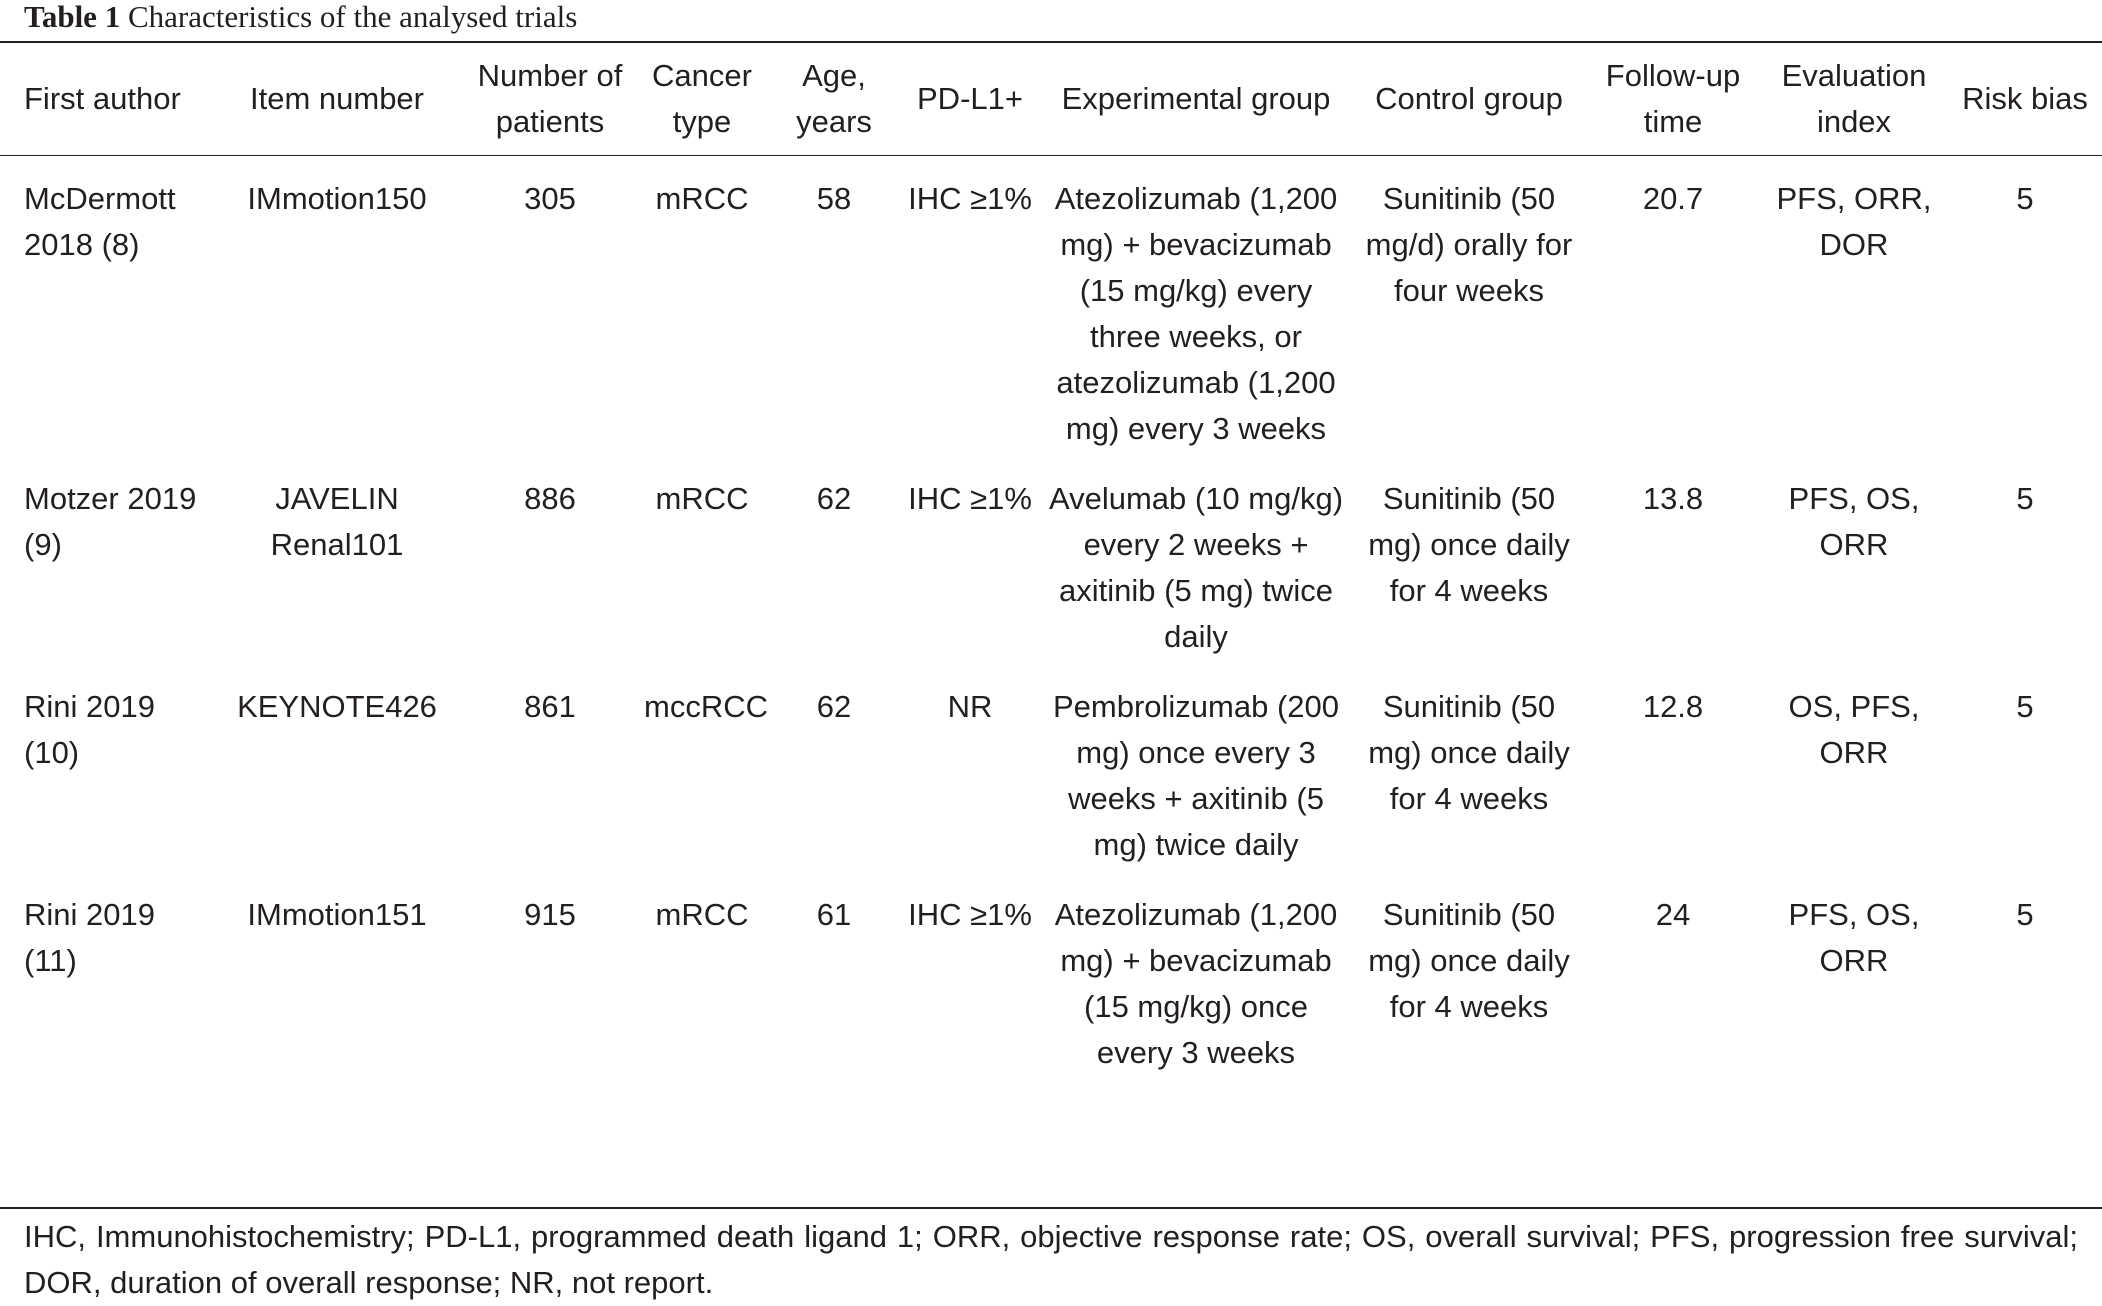 This screenshot has width=2102, height=1306. What do you see at coordinates (2025, 98) in the screenshot?
I see `column-header: Risk bias` at bounding box center [2025, 98].